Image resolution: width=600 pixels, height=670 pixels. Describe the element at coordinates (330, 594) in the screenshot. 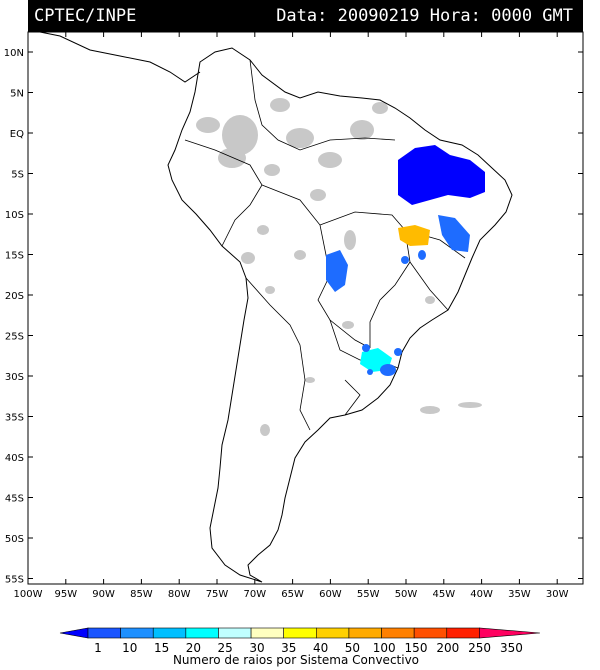

I see `lon-label-60W: 60W` at that location.